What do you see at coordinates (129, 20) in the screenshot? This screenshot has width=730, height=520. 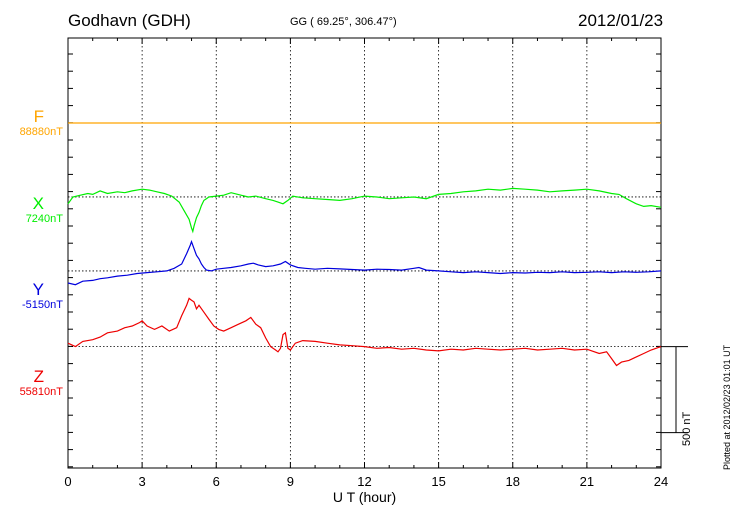 I see `station-title: Godhavn (GDH)` at bounding box center [129, 20].